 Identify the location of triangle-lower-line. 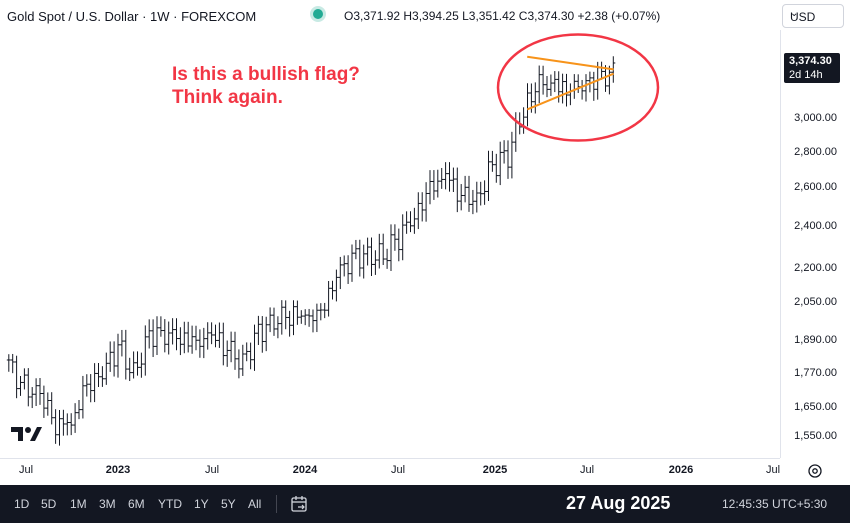
(570, 91).